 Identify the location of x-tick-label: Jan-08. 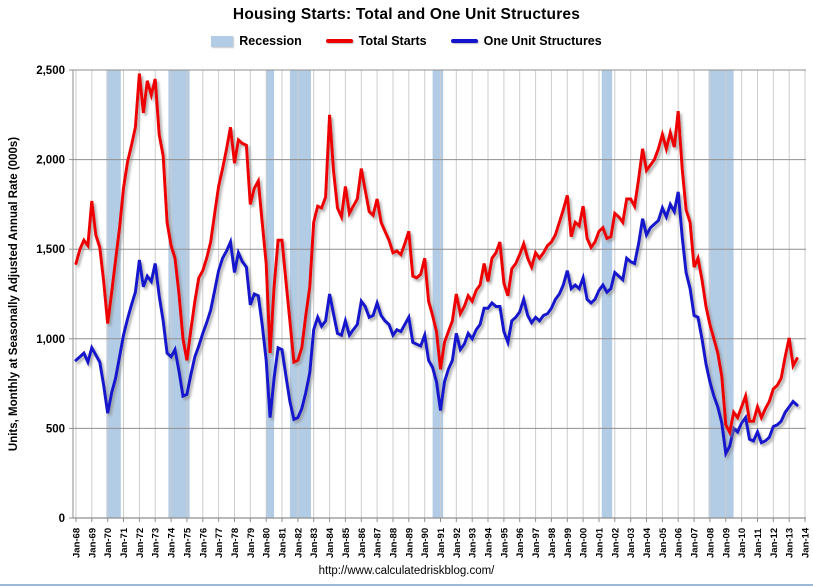
(710, 543).